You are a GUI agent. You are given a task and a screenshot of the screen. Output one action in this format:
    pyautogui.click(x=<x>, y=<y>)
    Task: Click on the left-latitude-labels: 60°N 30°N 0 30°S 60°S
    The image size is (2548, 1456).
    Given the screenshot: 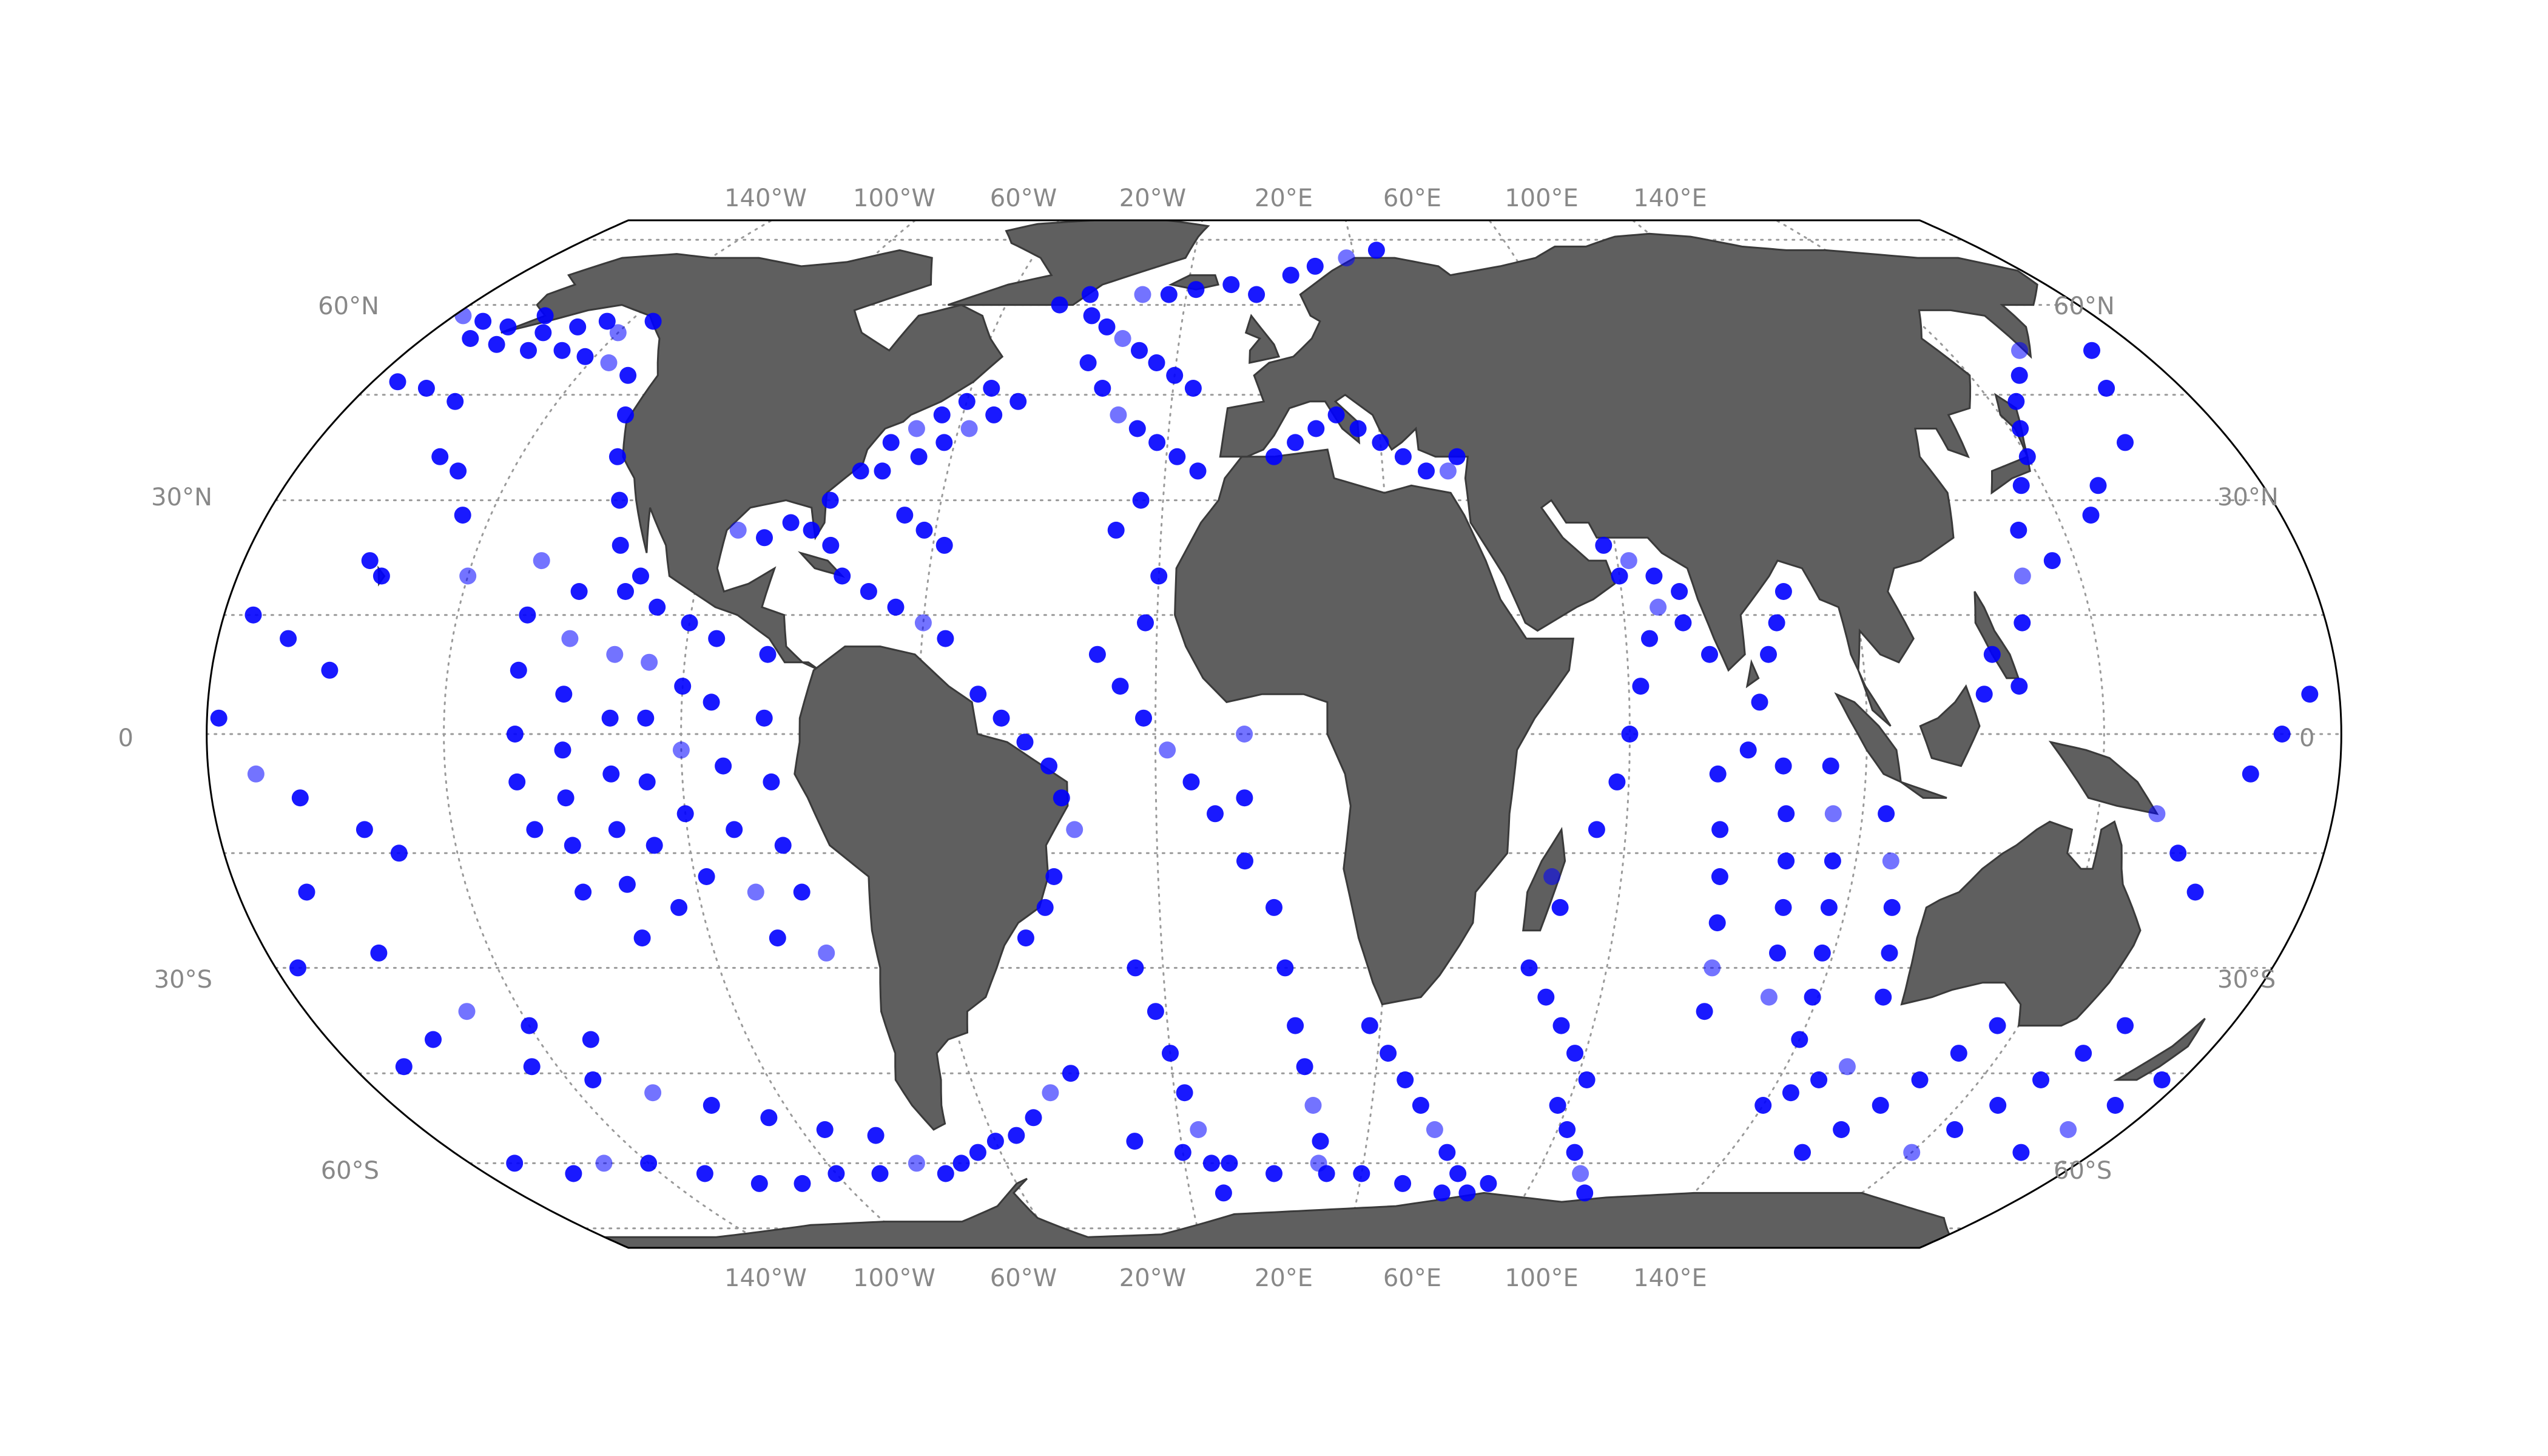 What is the action you would take?
    pyautogui.click(x=248, y=738)
    